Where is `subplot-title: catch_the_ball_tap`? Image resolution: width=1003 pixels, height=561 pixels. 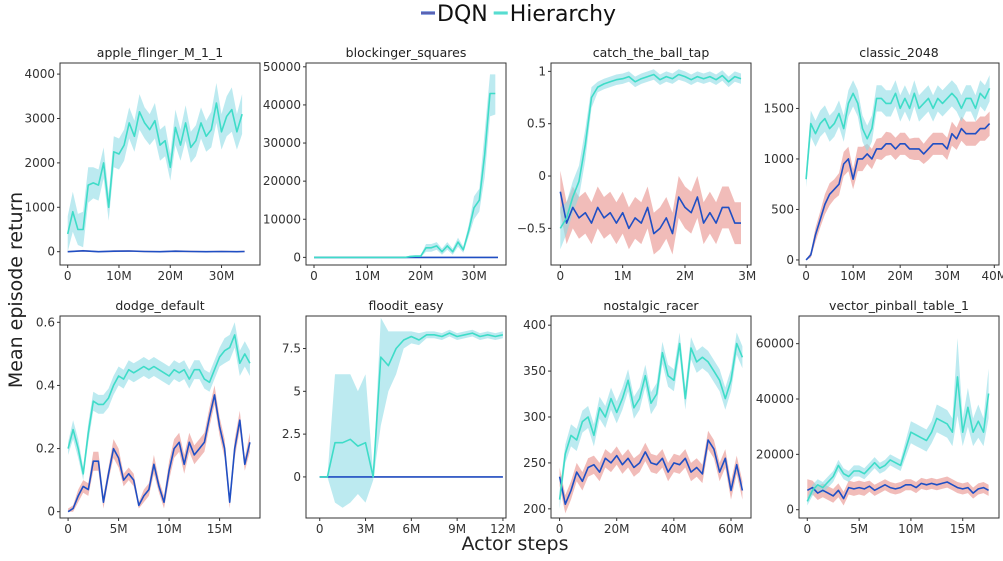 subplot-title: catch_the_ball_tap is located at coordinates (651, 52).